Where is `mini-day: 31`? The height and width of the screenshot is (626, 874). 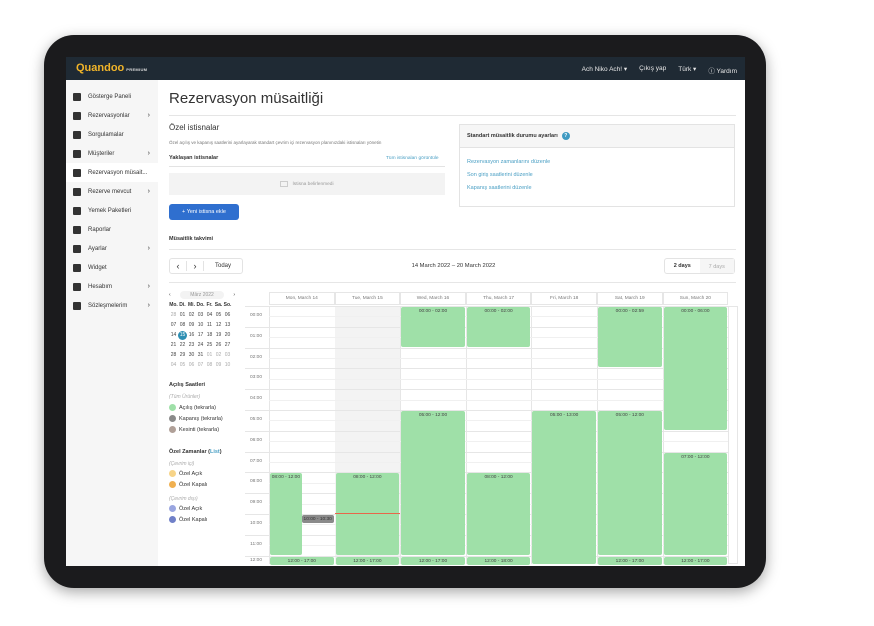 mini-day: 31 is located at coordinates (200, 355).